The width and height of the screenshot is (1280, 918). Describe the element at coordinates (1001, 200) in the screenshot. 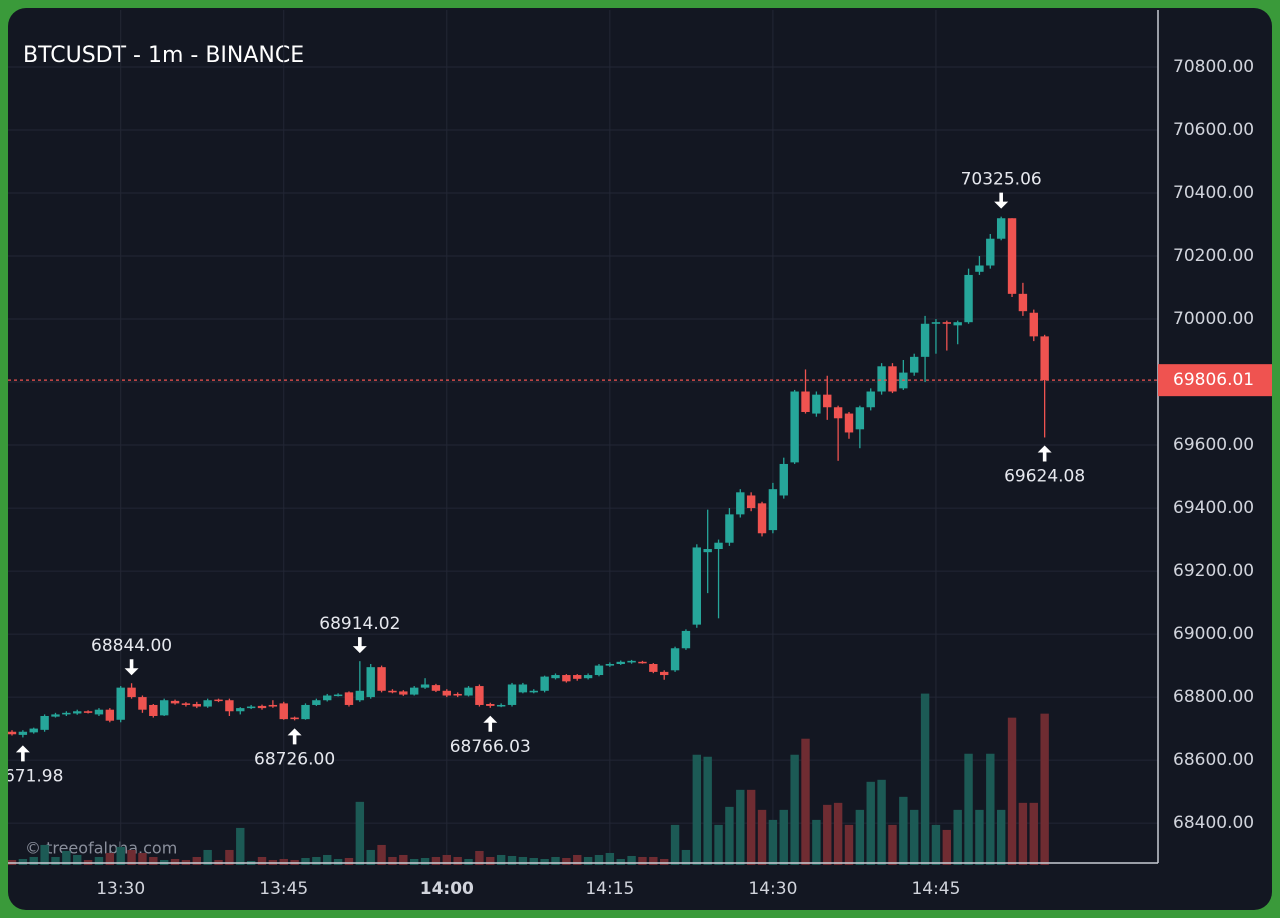

I see `annotation-arrow` at that location.